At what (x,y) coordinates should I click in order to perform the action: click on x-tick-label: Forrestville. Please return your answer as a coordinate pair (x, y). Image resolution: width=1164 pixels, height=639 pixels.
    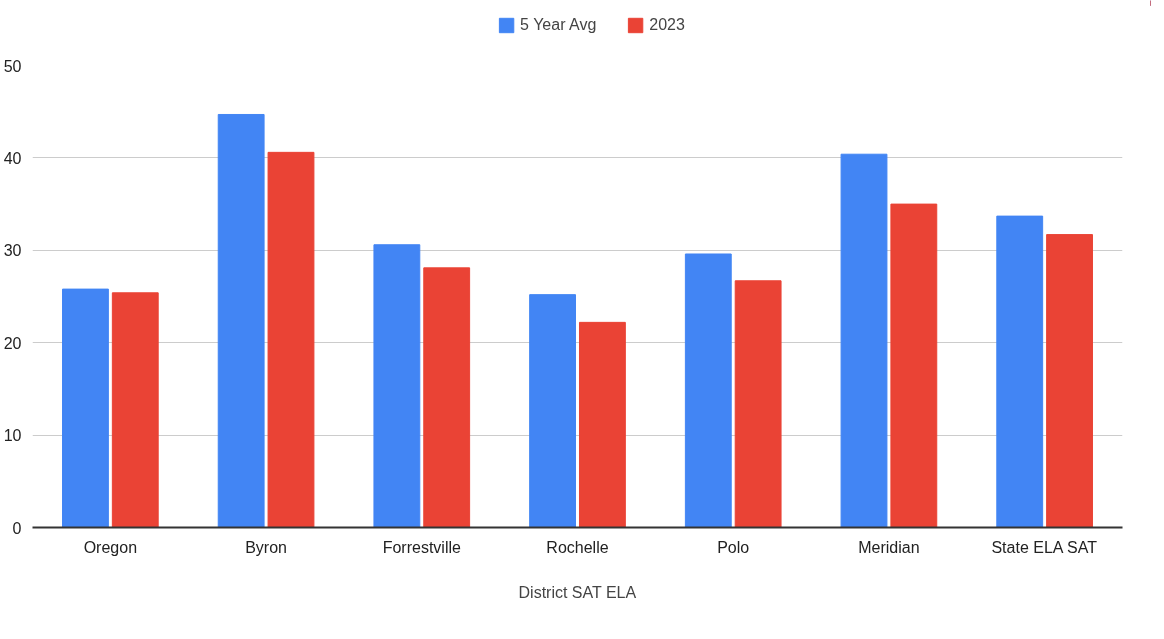
    Looking at the image, I should click on (421, 547).